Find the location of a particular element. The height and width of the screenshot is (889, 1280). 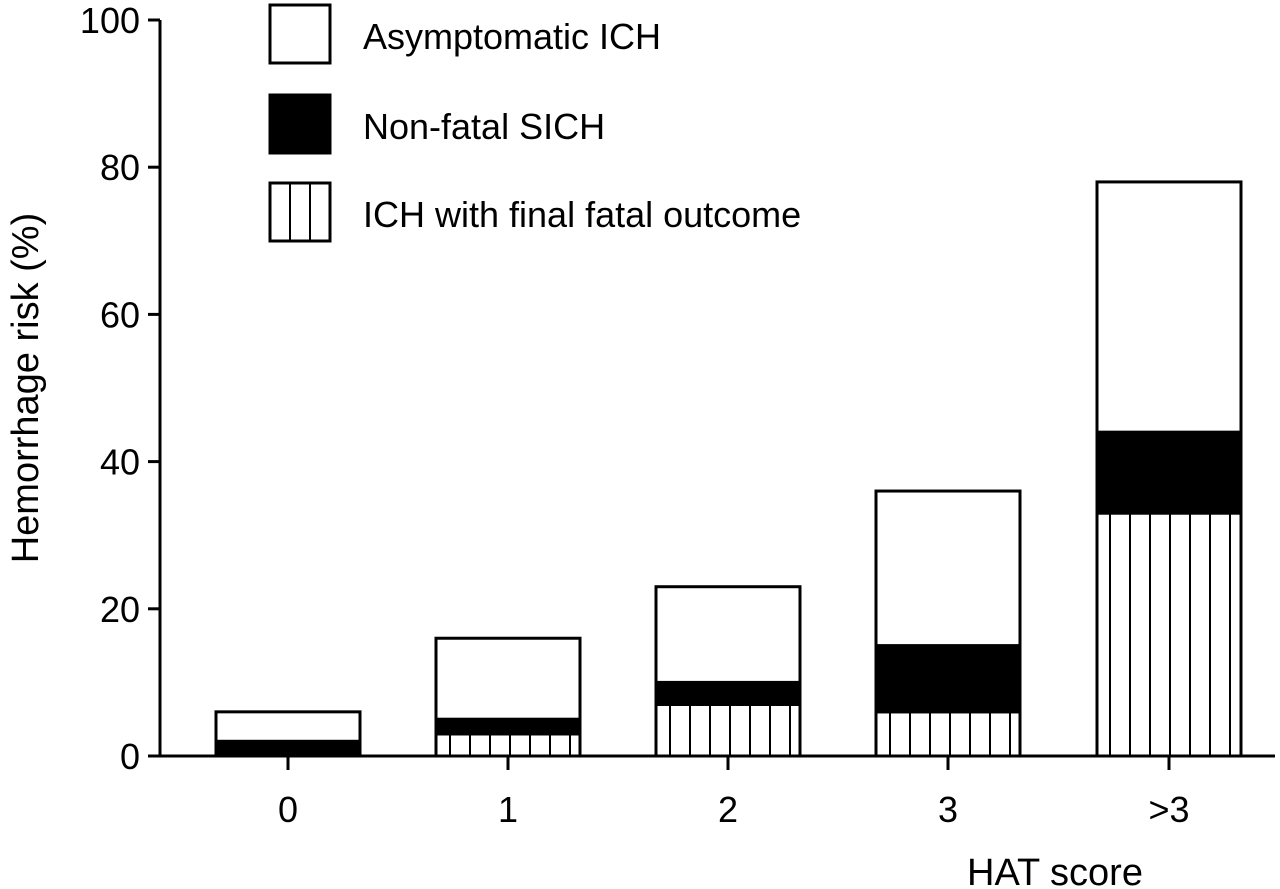

legend-label: Non-fatal SICH is located at coordinates (484, 126).